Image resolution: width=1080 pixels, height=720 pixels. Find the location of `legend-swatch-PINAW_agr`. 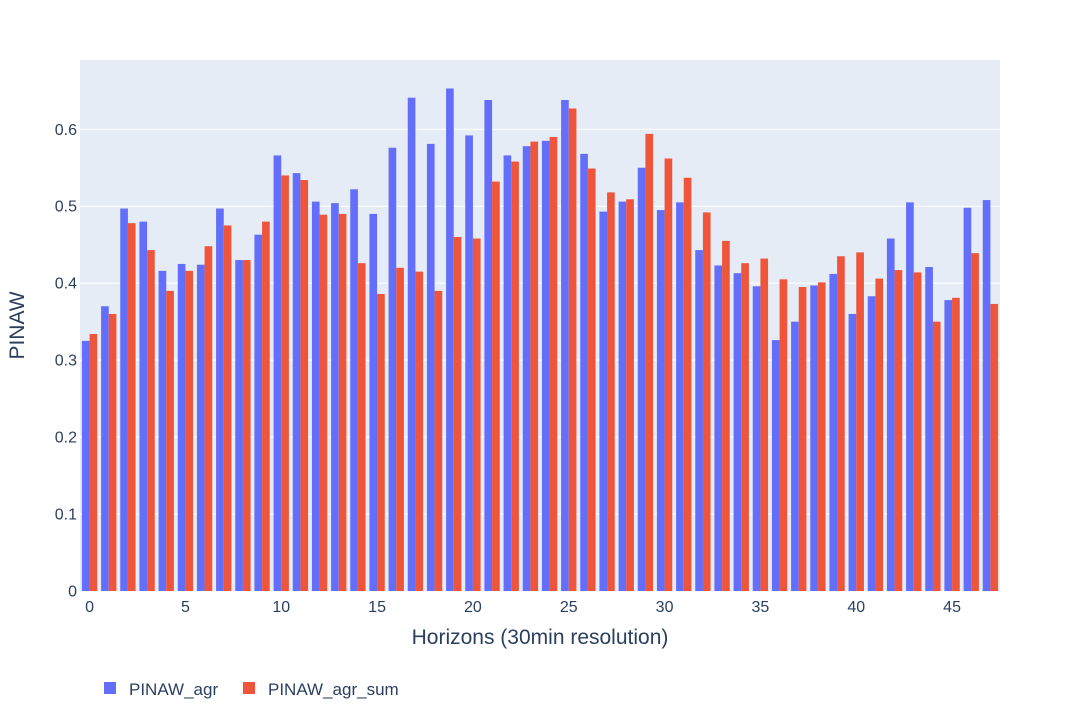

legend-swatch-PINAW_agr is located at coordinates (110, 688).